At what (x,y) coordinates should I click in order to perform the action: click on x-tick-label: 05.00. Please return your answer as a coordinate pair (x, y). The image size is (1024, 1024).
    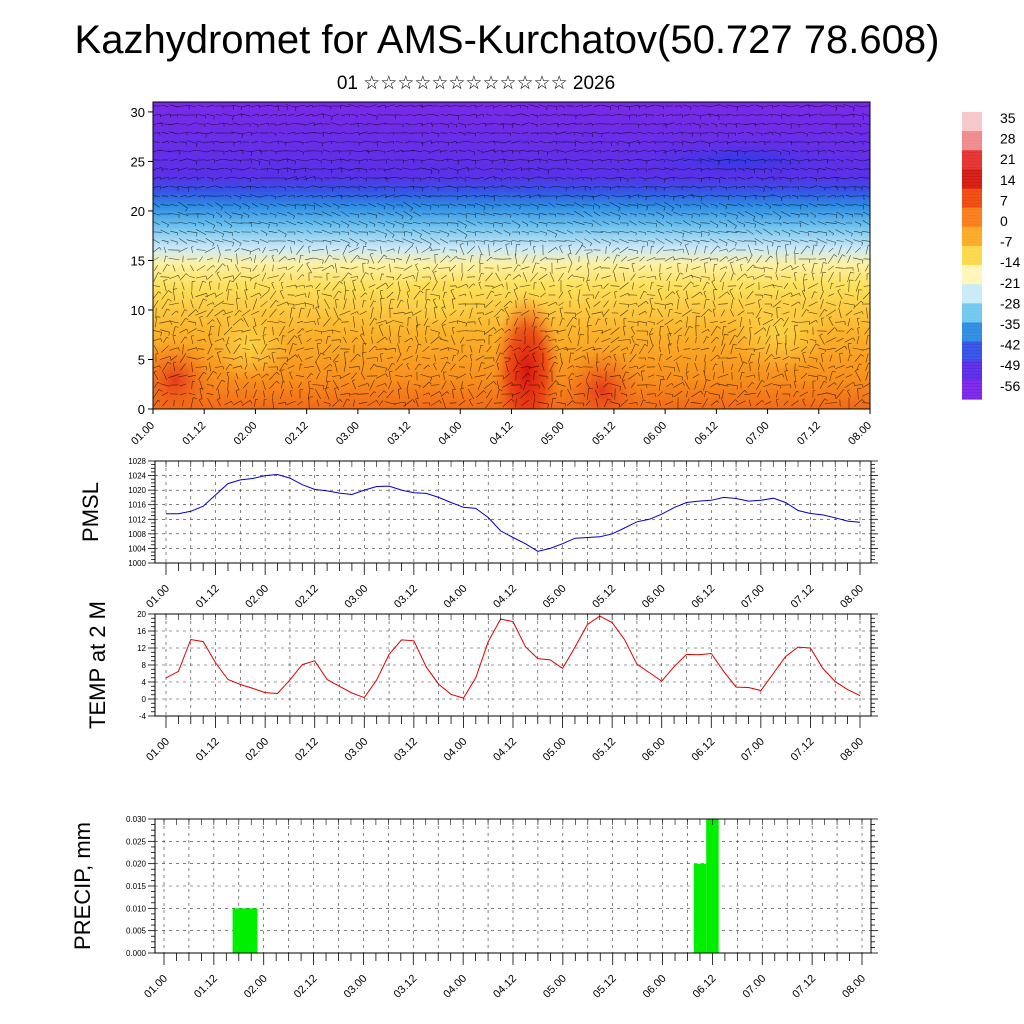
    Looking at the image, I should click on (553, 434).